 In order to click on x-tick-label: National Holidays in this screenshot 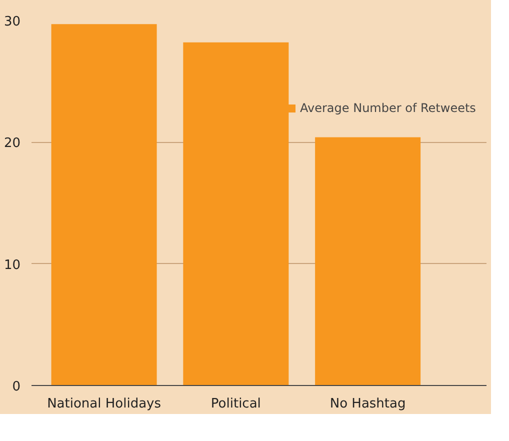, I will do `click(104, 404)`.